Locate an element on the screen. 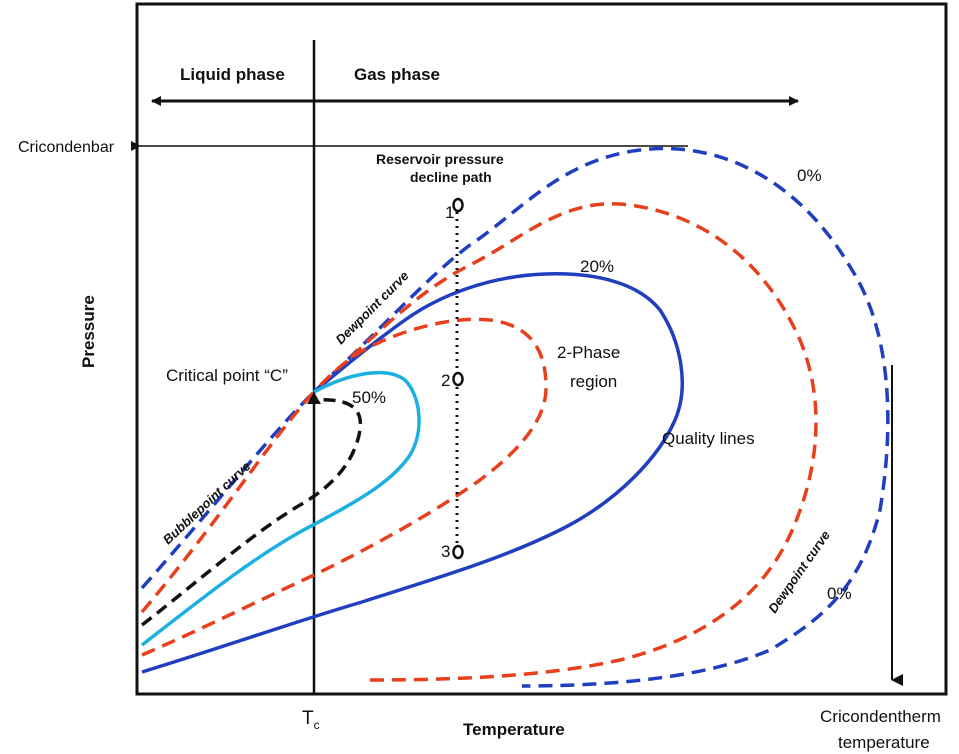 This screenshot has width=959, height=754. pct-0-top-label: 0% is located at coordinates (809, 175).